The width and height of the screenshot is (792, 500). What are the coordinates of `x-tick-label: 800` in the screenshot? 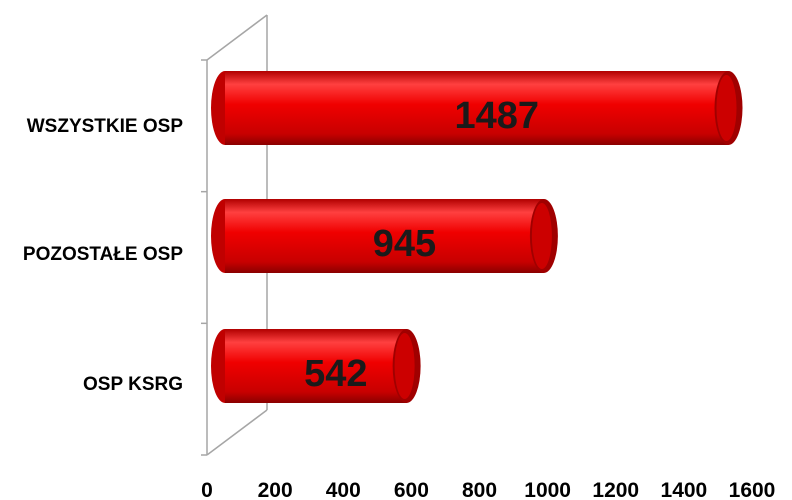 It's located at (479, 489).